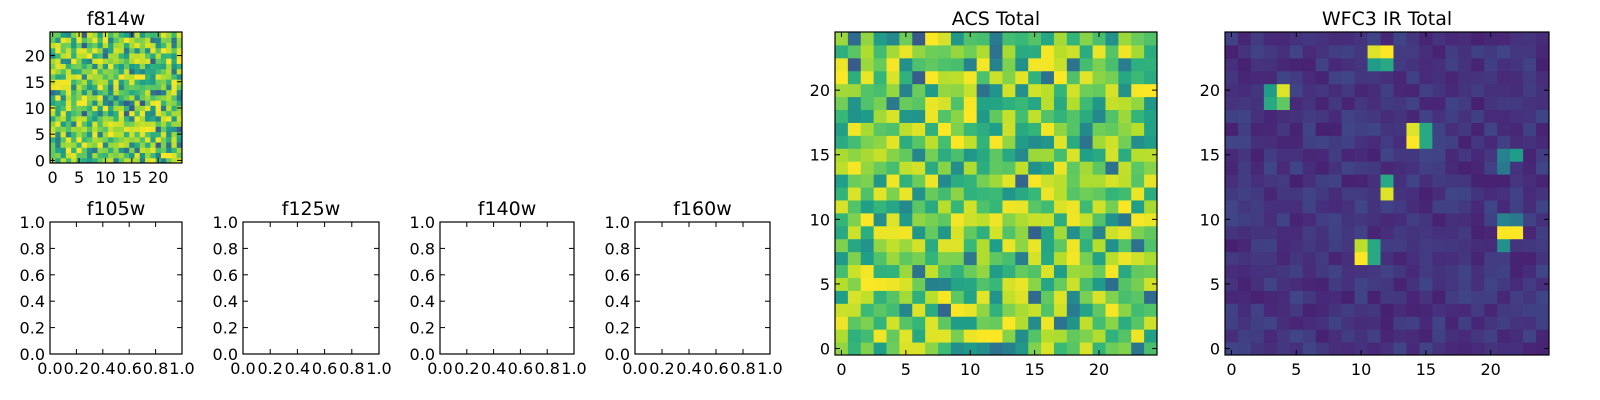  What do you see at coordinates (439, 368) in the screenshot?
I see `x-tick-label: 0.0` at bounding box center [439, 368].